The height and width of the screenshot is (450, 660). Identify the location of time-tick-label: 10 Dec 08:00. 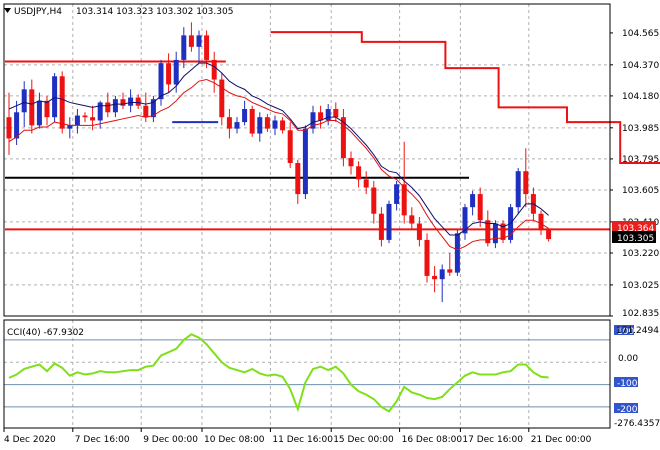
(234, 440).